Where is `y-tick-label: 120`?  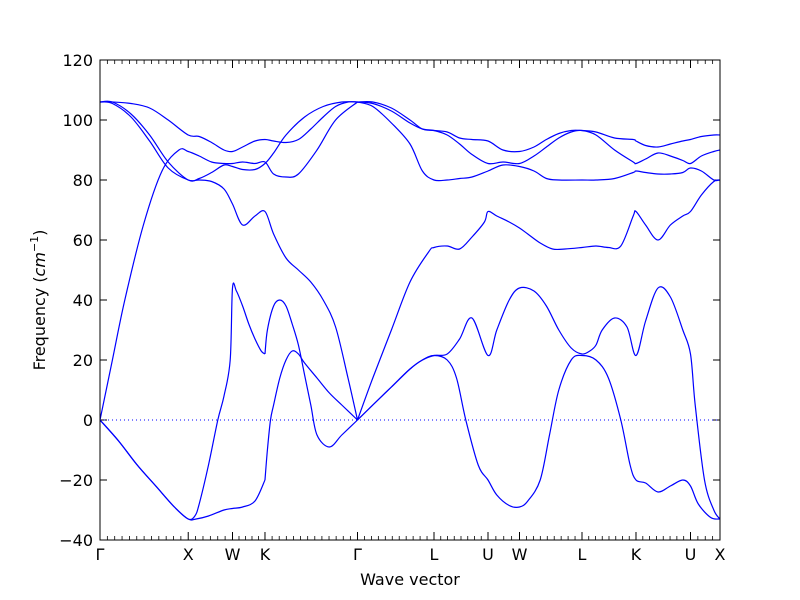
y-tick-label: 120 is located at coordinates (77, 60).